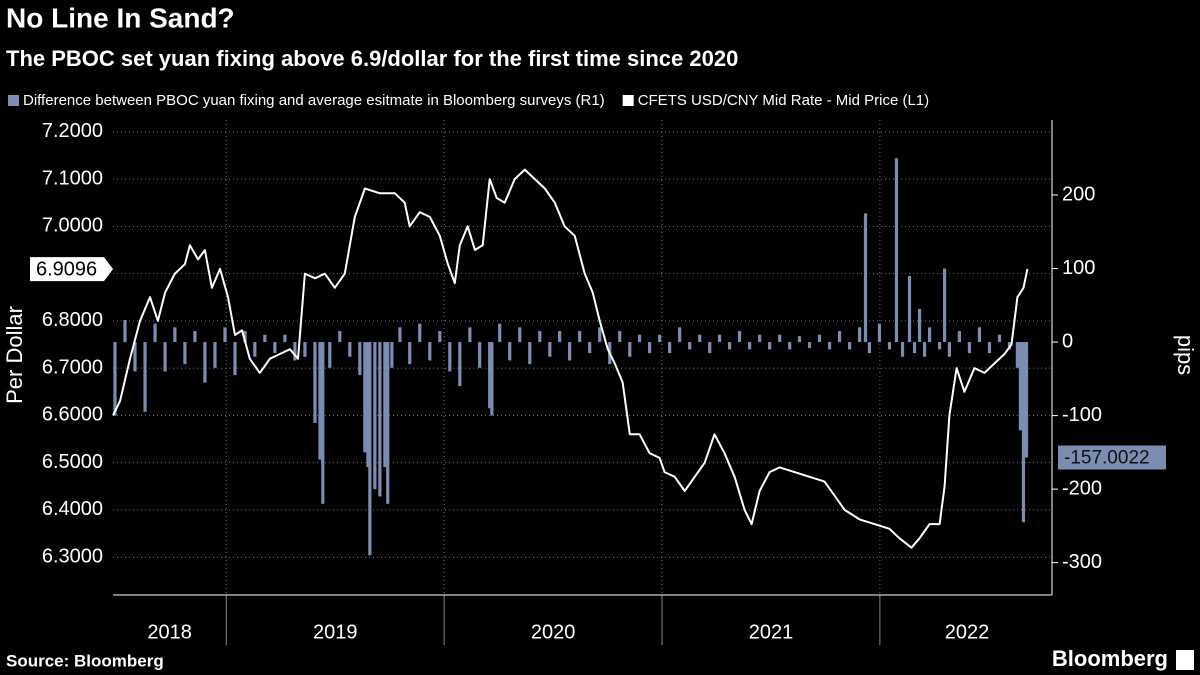  What do you see at coordinates (72, 367) in the screenshot?
I see `y-tick-label: 6.7000` at bounding box center [72, 367].